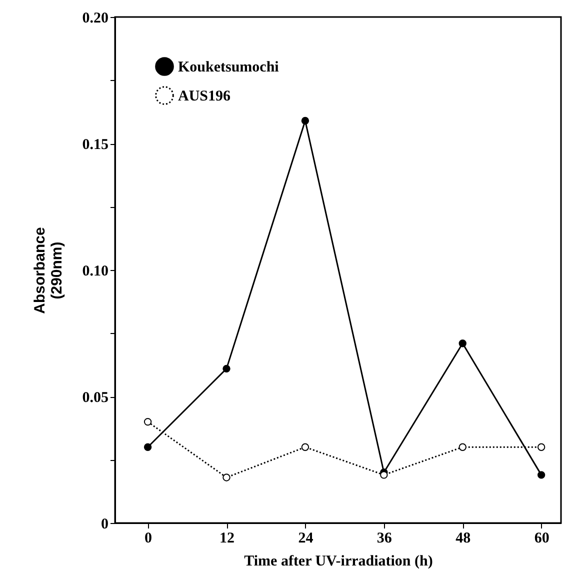 The width and height of the screenshot is (568, 584). What do you see at coordinates (306, 538) in the screenshot?
I see `x-tick-label: 24` at bounding box center [306, 538].